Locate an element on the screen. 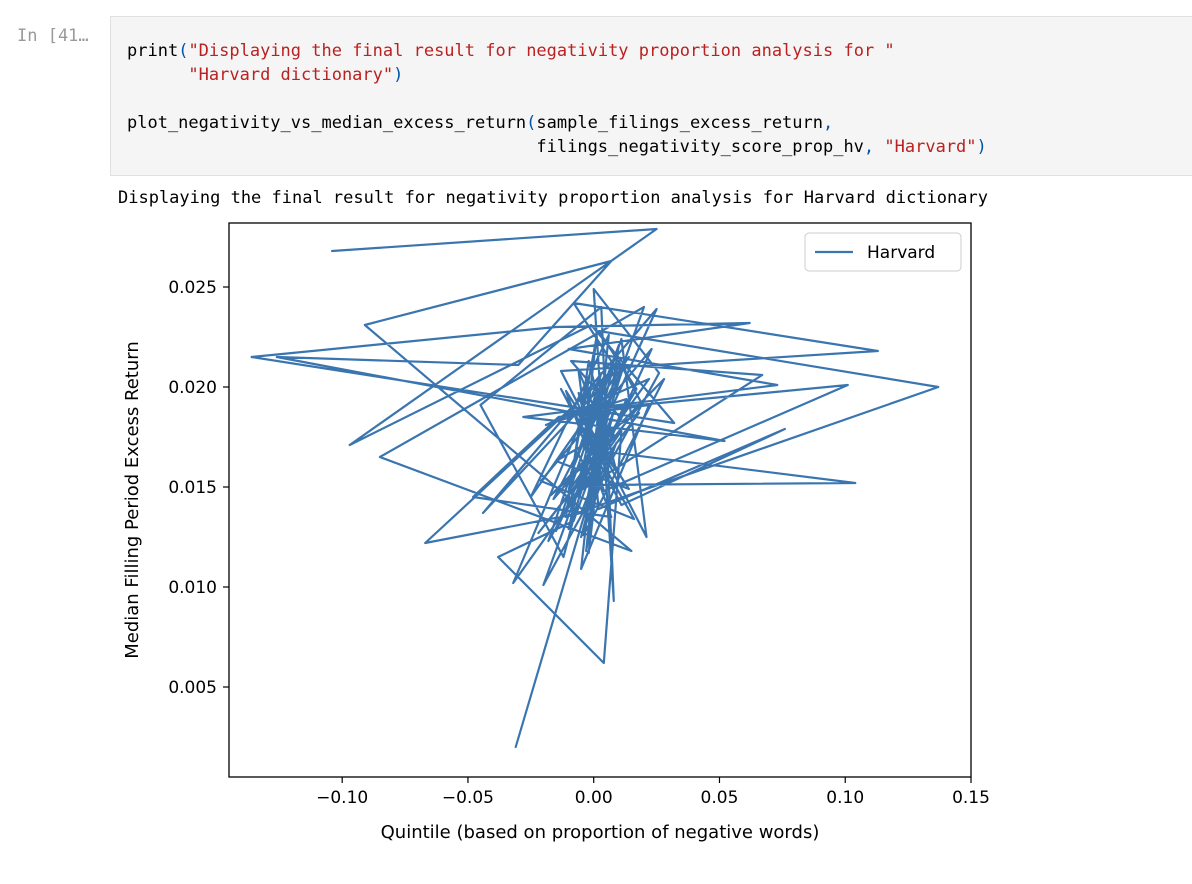 The width and height of the screenshot is (1192, 884). x-tick-label: −0.05 is located at coordinates (468, 798).